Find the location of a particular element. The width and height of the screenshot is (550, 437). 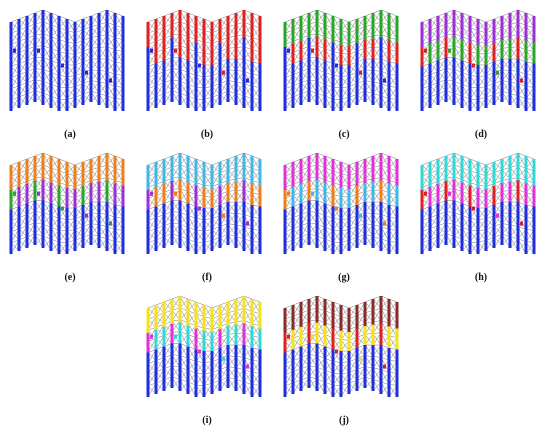

panel-caption: (e) is located at coordinates (70, 277).